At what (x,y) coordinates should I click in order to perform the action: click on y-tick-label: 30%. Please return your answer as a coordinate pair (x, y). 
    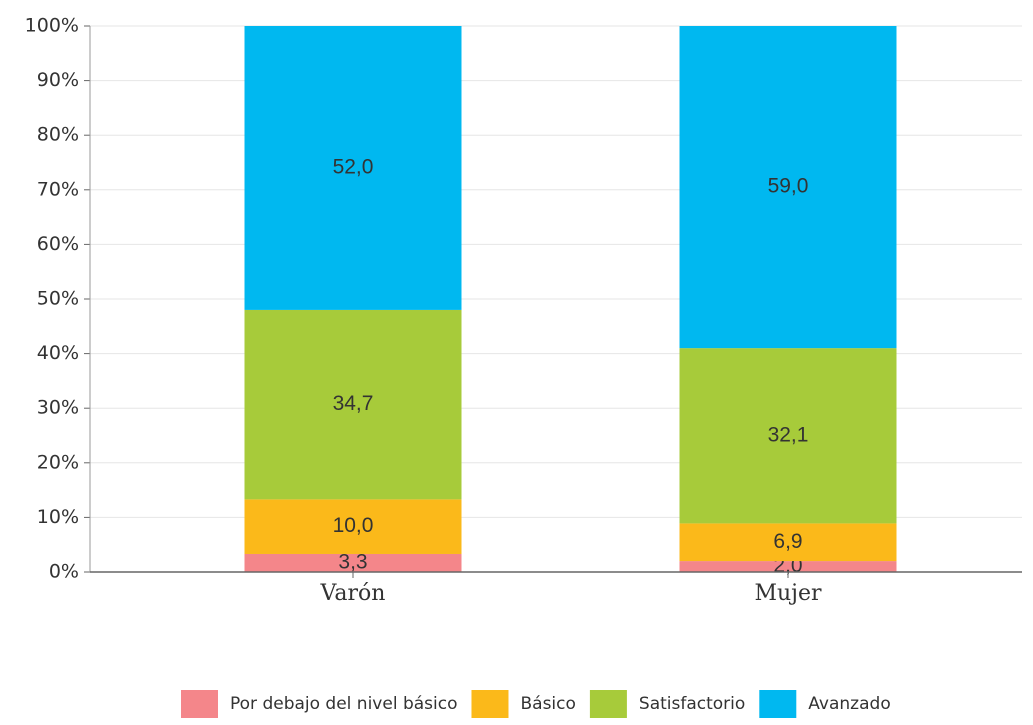
    Looking at the image, I should click on (58, 408).